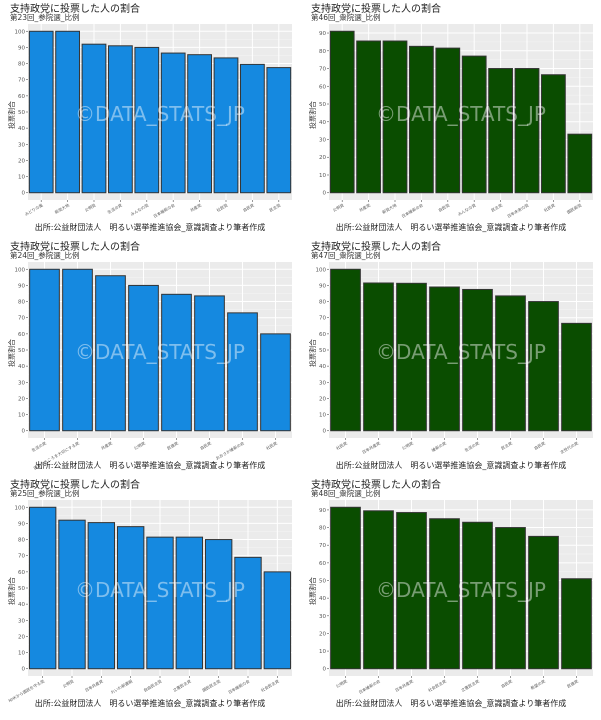 This screenshot has height=720, width=601. What do you see at coordinates (139, 209) in the screenshot?
I see `x-tick-label: みんなの党` at bounding box center [139, 209].